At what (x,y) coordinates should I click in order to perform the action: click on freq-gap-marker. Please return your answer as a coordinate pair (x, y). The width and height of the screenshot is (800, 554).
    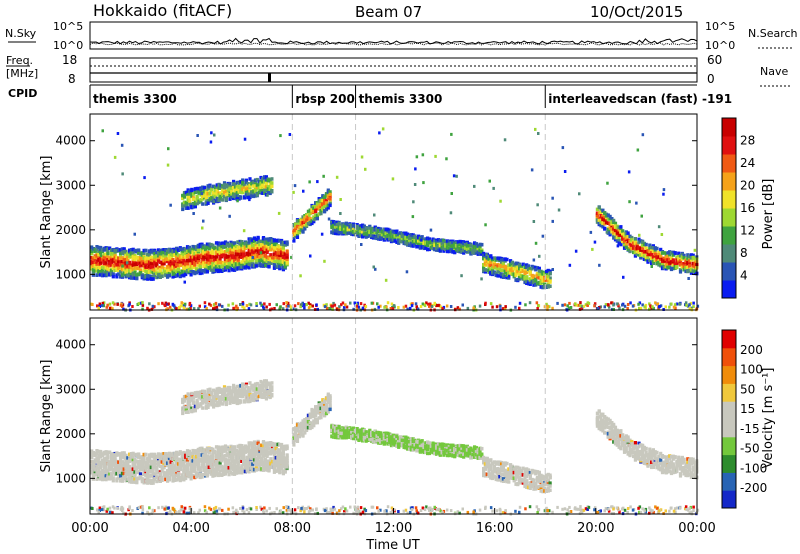
    Looking at the image, I should click on (269, 77).